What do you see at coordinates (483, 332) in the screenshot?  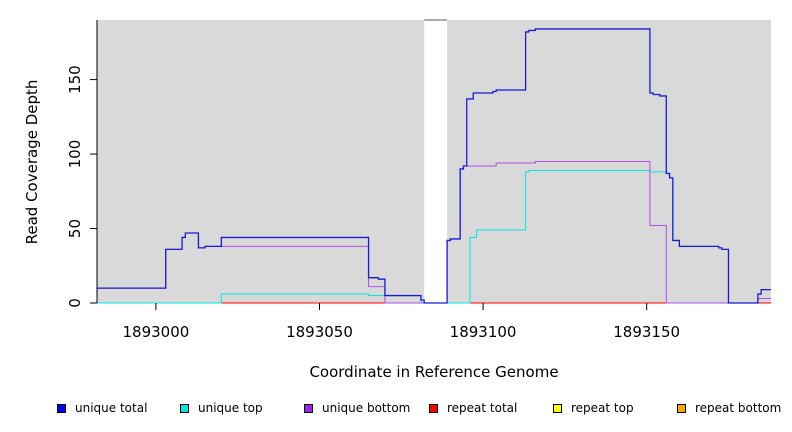 I see `x-tick-label: 1893100` at bounding box center [483, 332].